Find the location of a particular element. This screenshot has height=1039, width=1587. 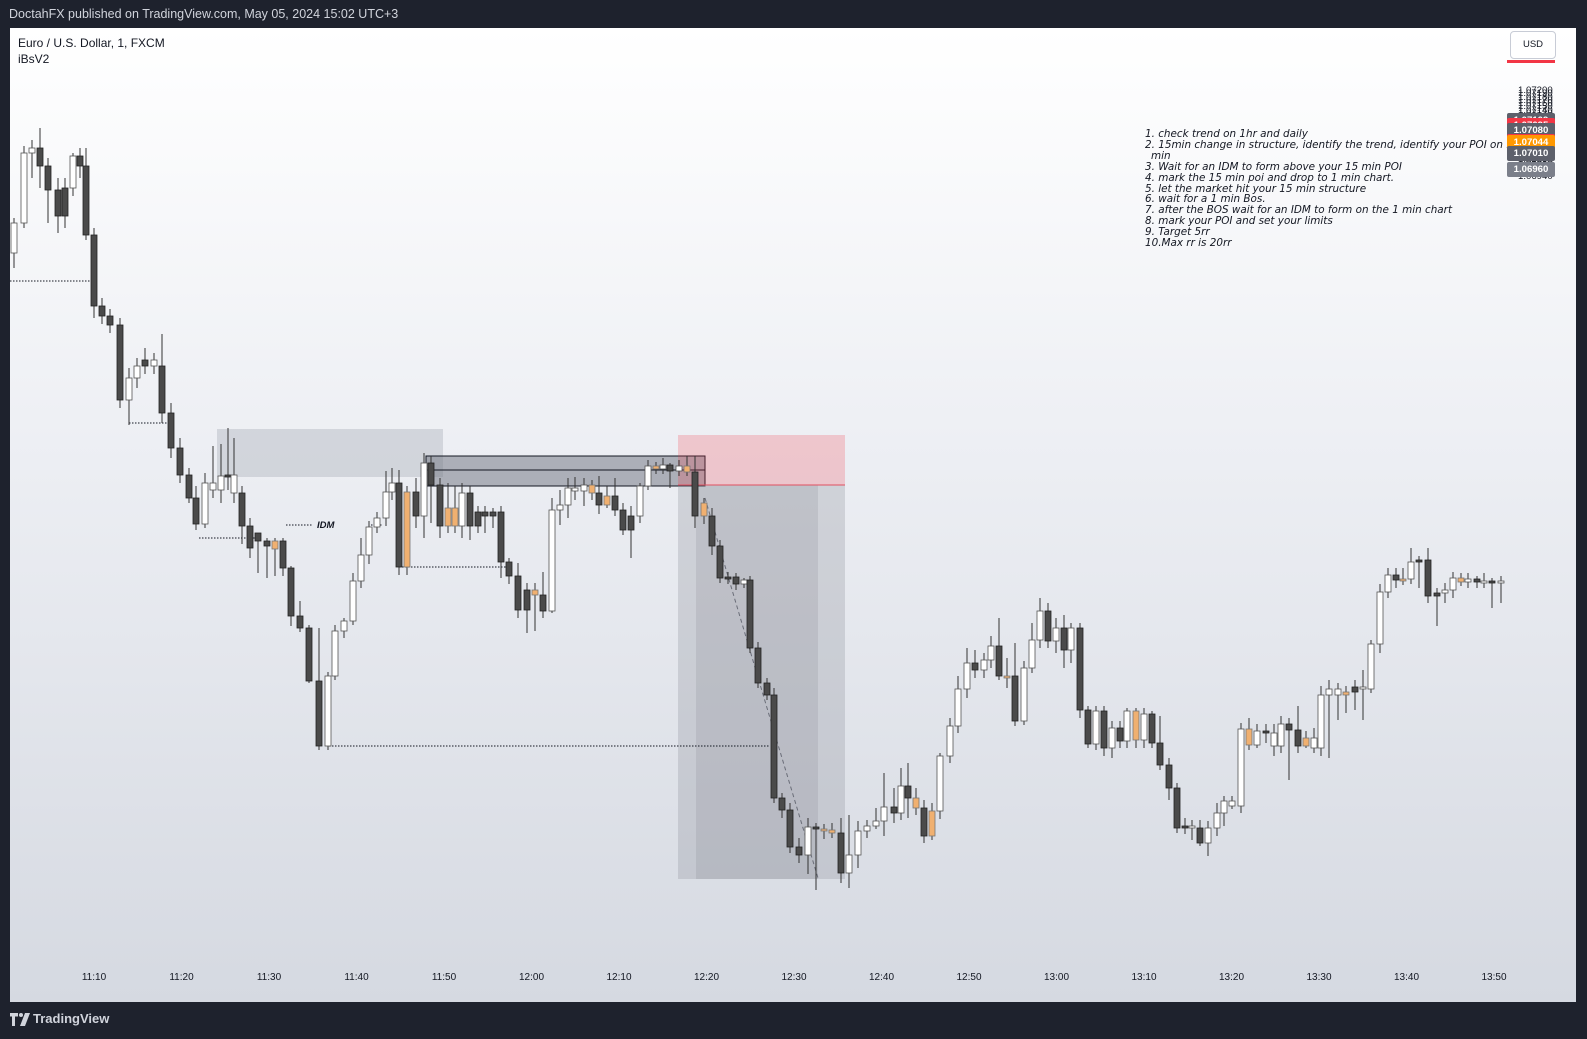

tradingview-logo-icon is located at coordinates (20, 1019).